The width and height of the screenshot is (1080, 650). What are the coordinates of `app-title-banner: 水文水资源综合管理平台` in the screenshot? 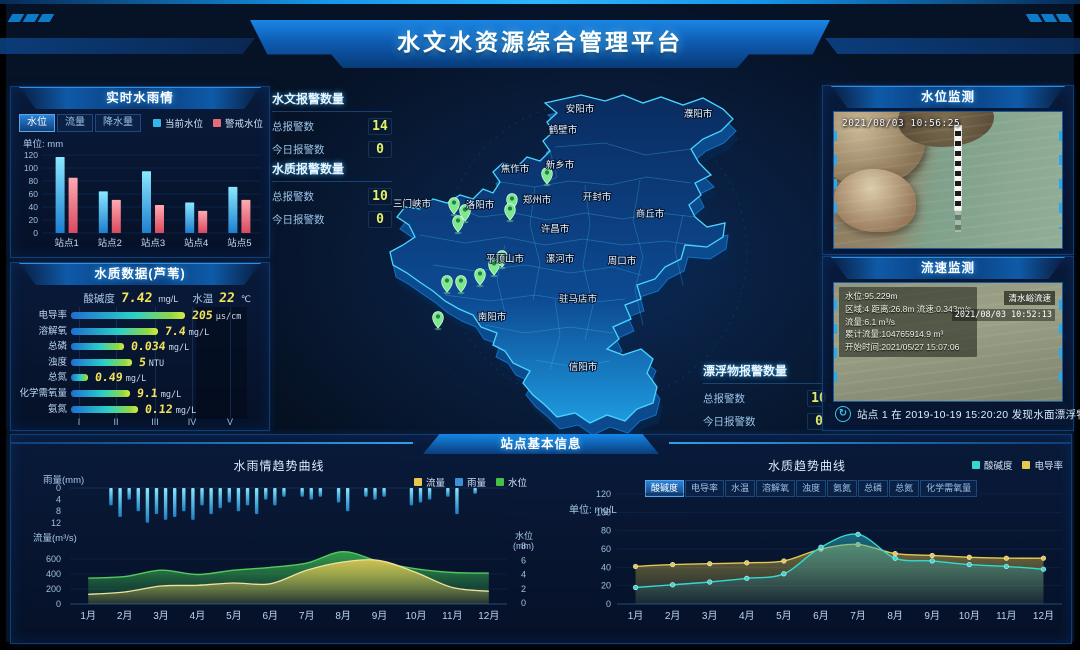 It's located at (540, 44).